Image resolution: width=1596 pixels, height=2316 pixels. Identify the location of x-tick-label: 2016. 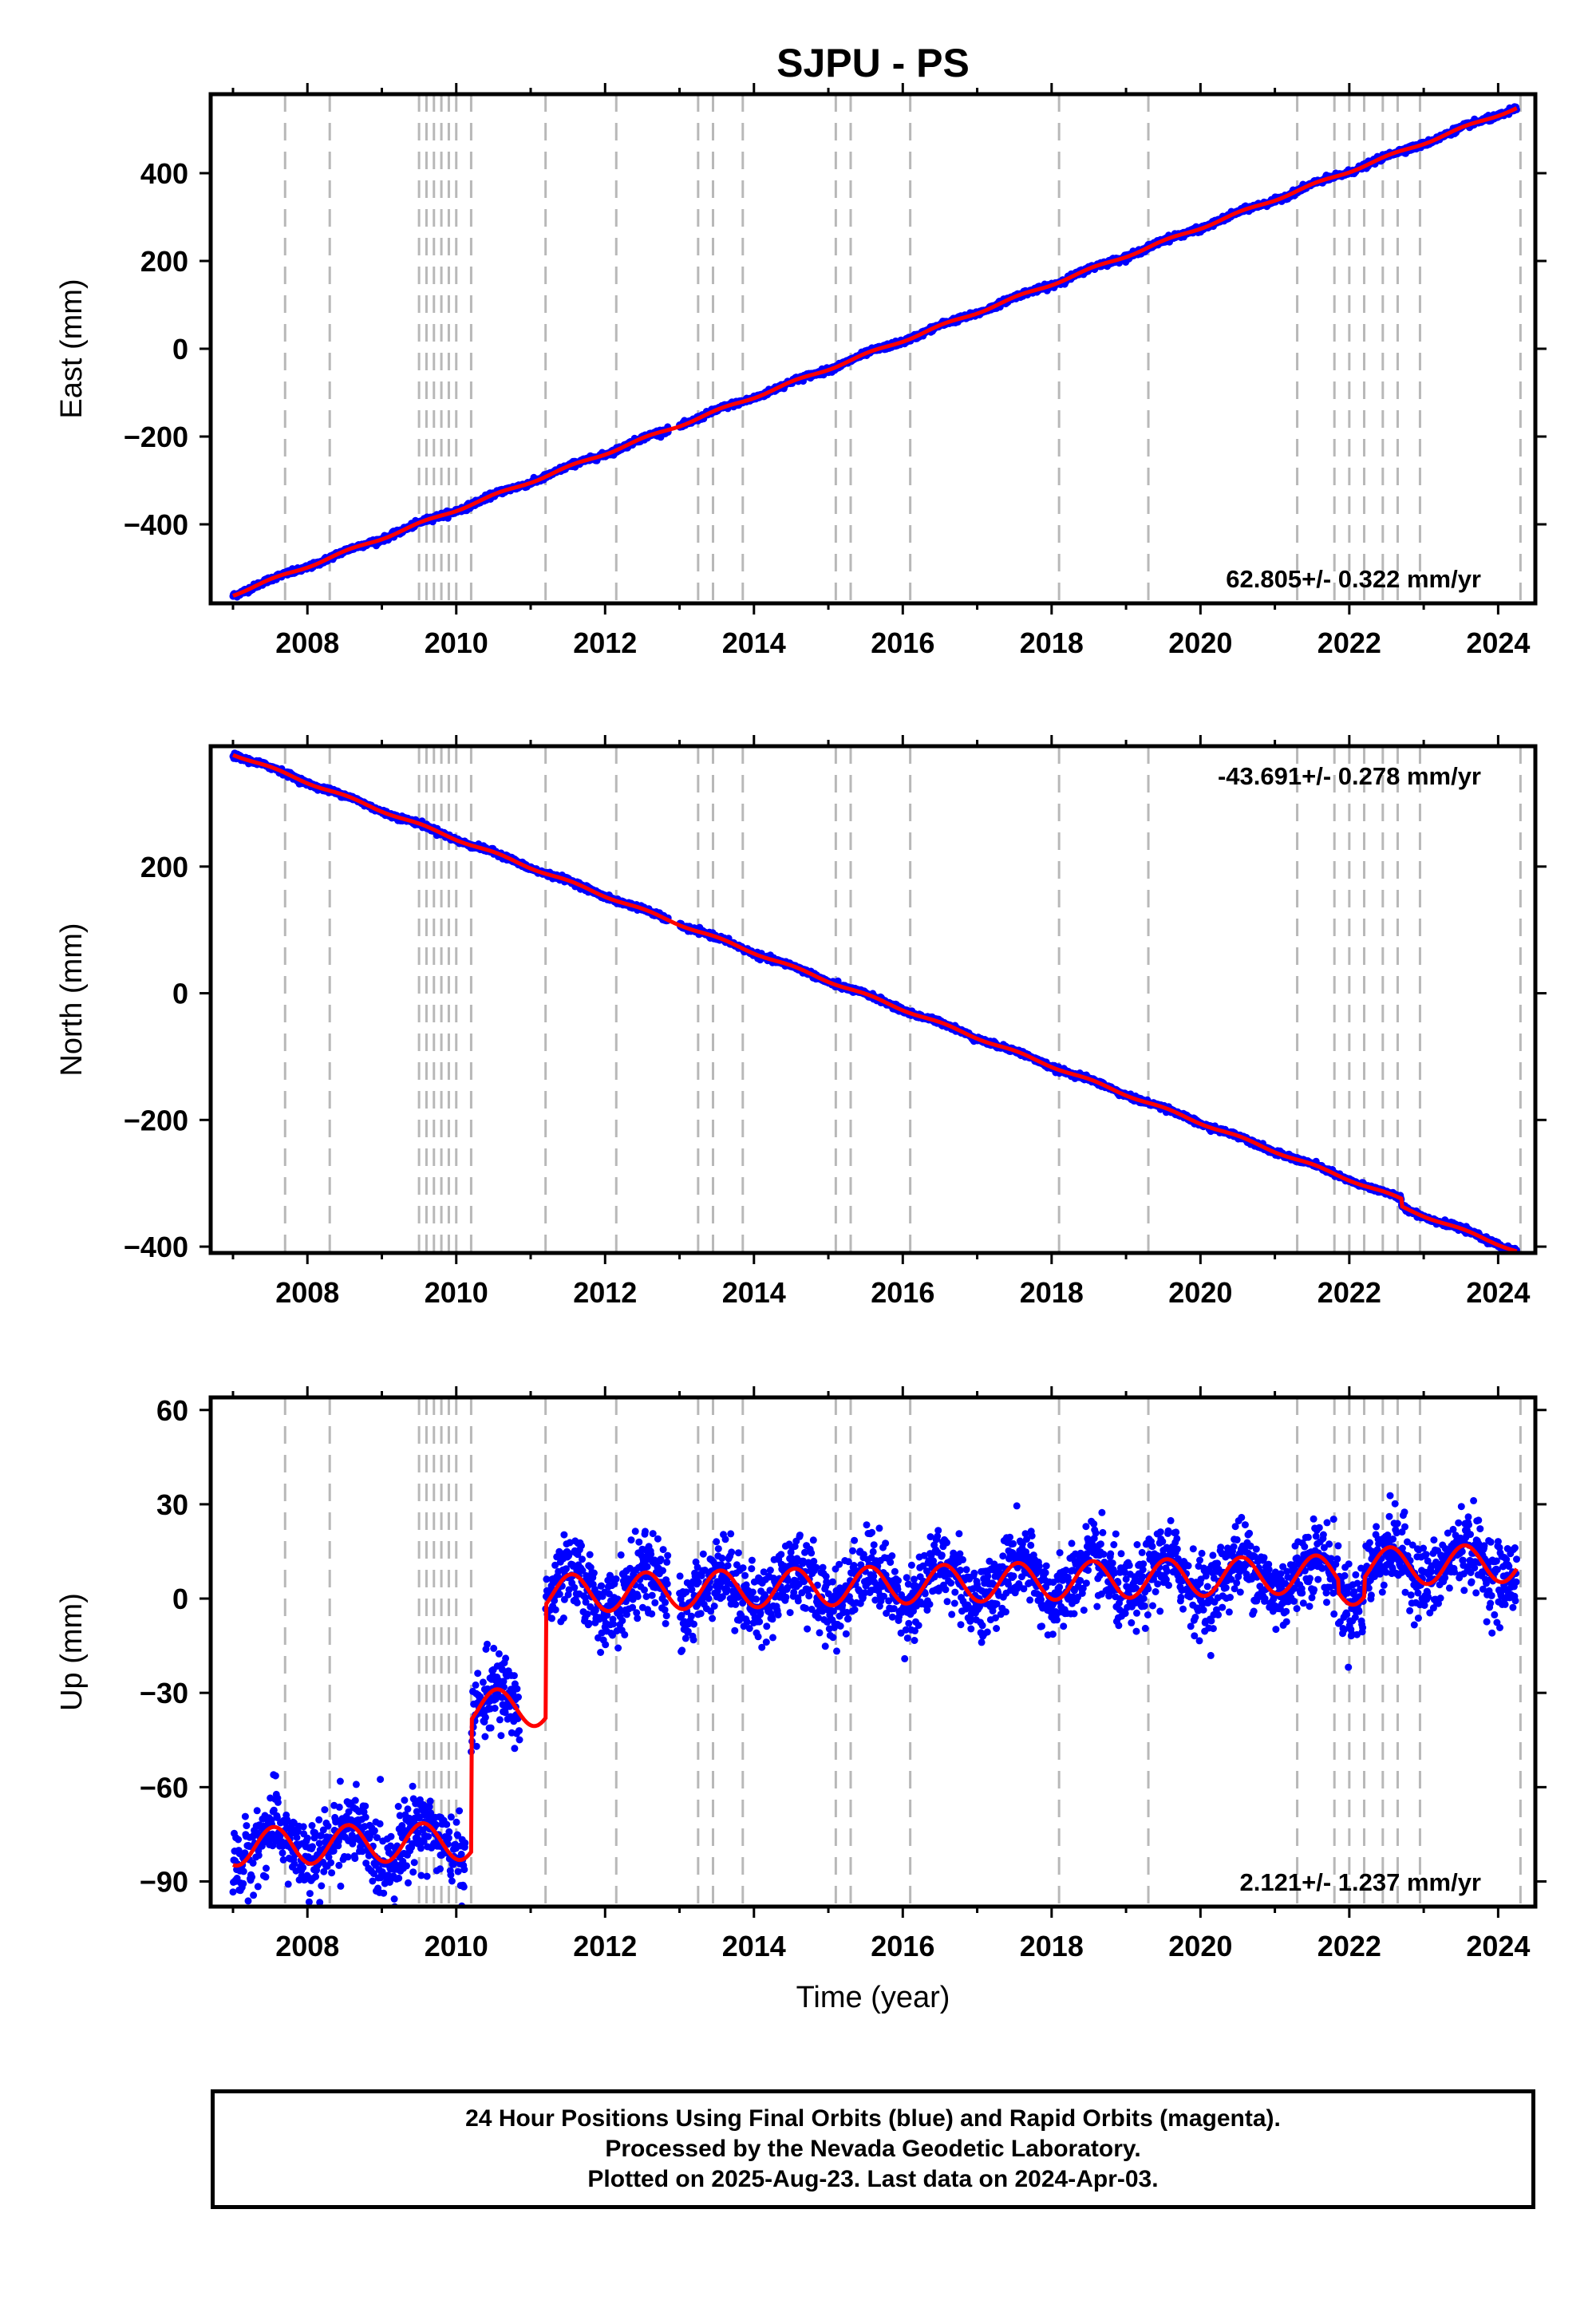
(903, 642).